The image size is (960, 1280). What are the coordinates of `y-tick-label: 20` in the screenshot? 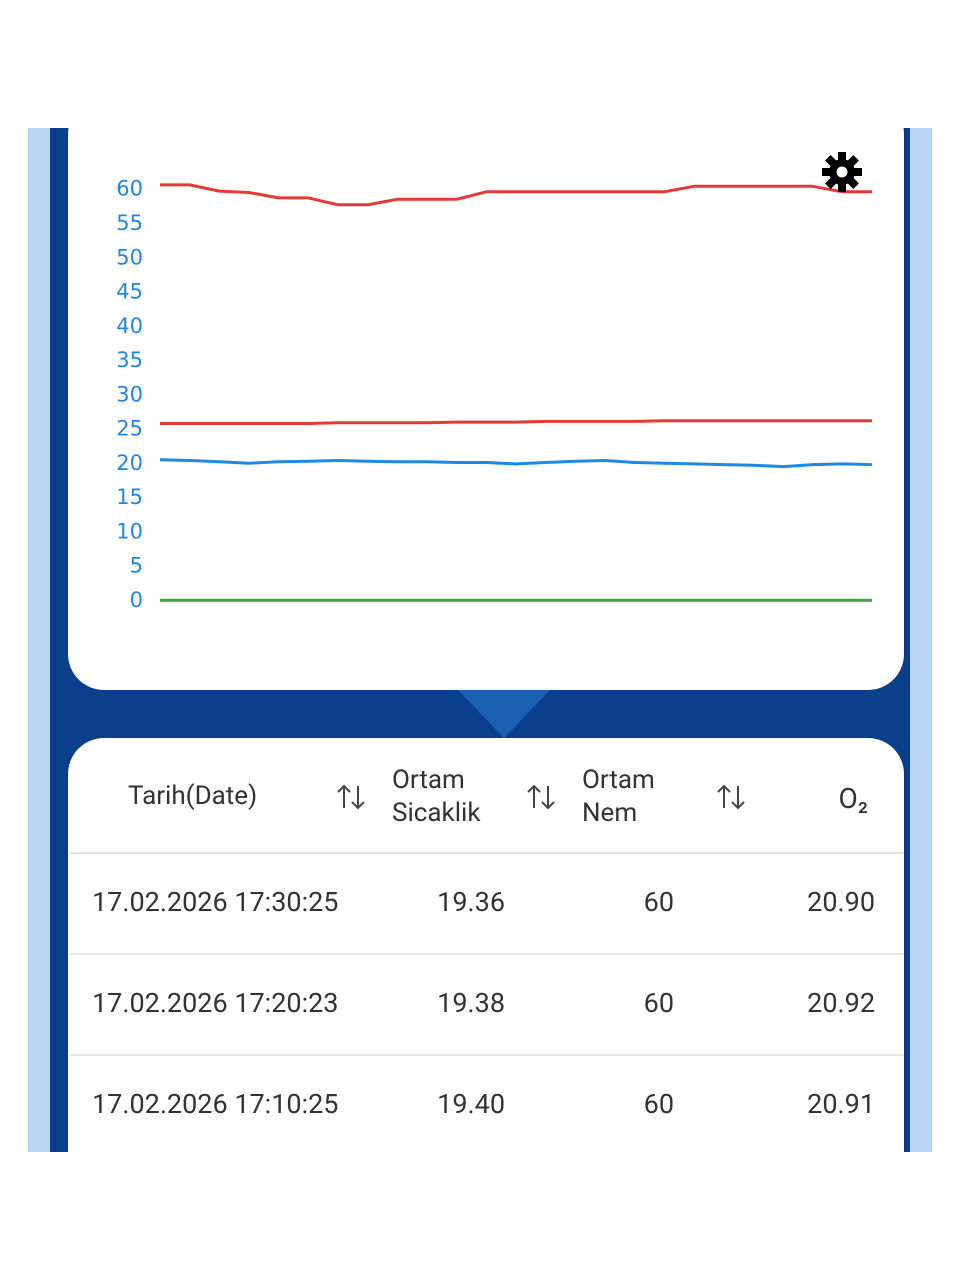 It's located at (129, 463).